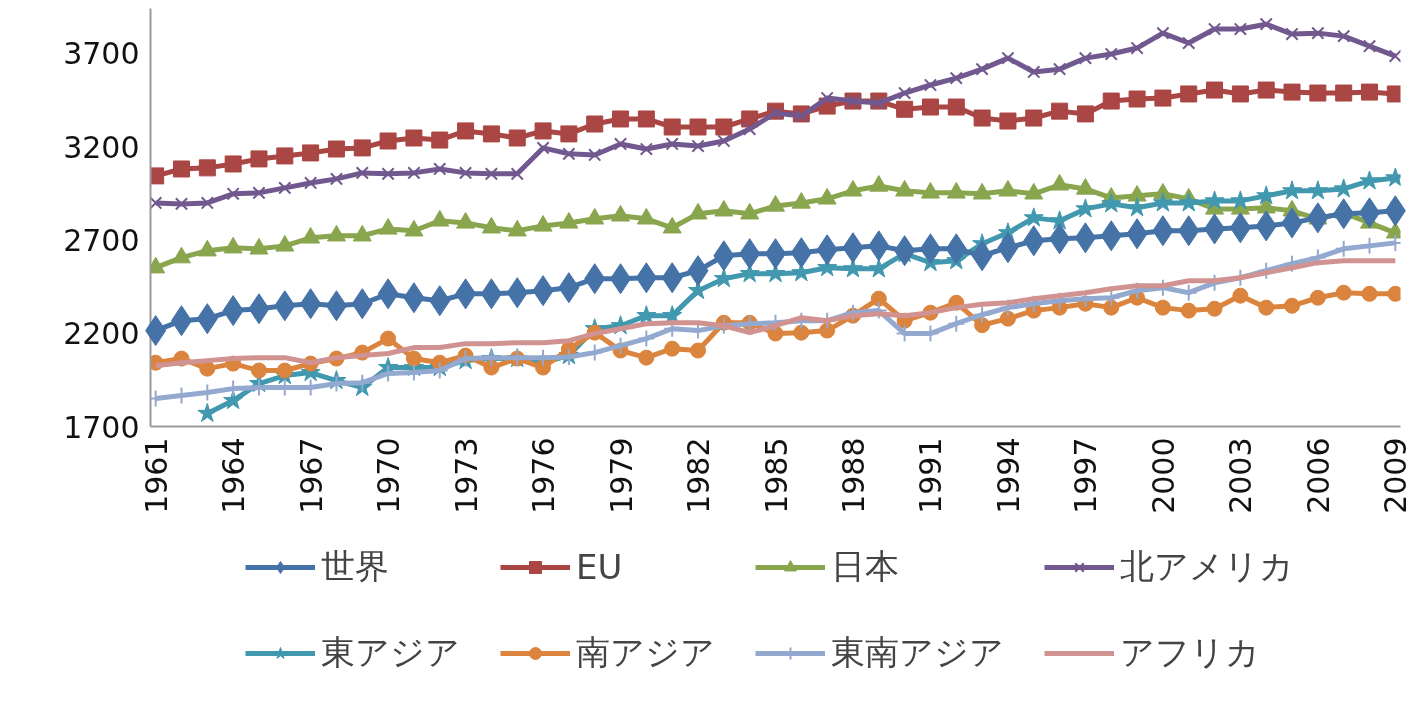 Image resolution: width=1426 pixels, height=713 pixels. What do you see at coordinates (389, 475) in the screenshot?
I see `x-tick-label: 1970` at bounding box center [389, 475].